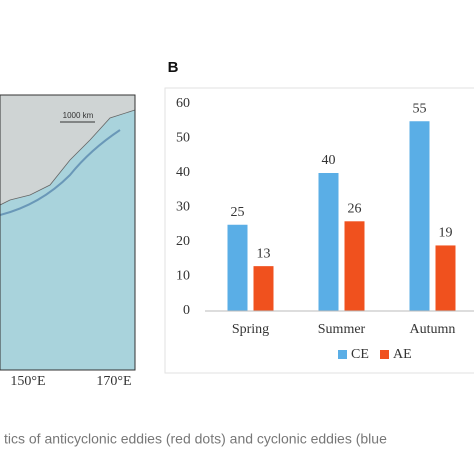 The width and height of the screenshot is (474, 474). What do you see at coordinates (183, 138) in the screenshot?
I see `y-tick-label: 50` at bounding box center [183, 138].